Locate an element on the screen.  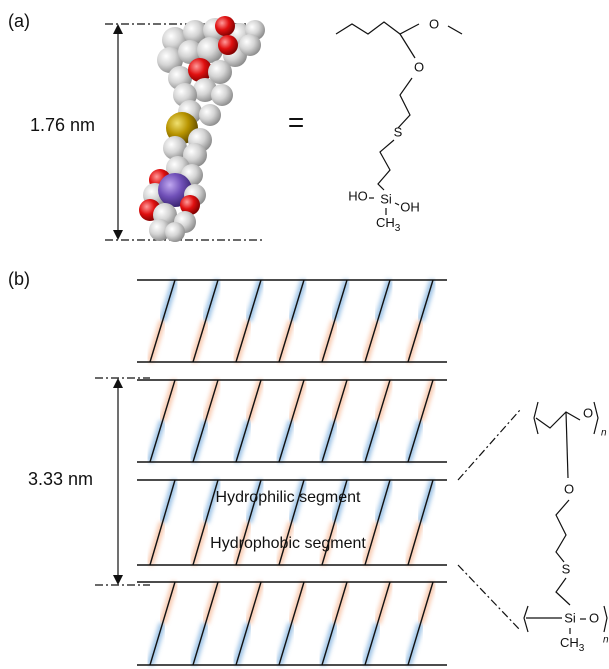
spacing-label: 3.33 nm is located at coordinates (60, 479).